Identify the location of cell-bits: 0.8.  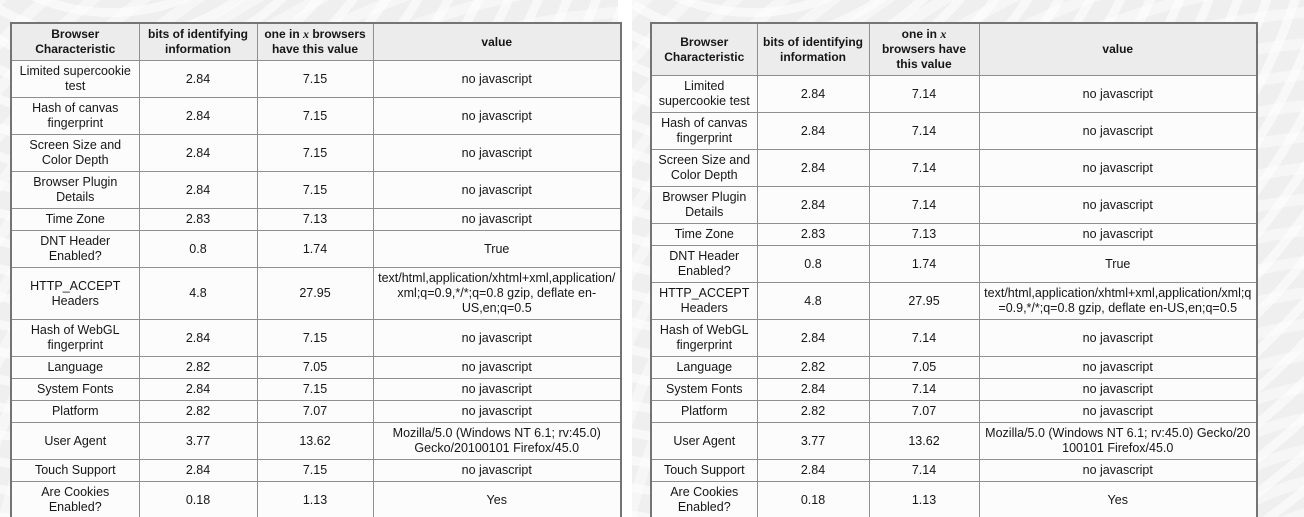
(813, 264).